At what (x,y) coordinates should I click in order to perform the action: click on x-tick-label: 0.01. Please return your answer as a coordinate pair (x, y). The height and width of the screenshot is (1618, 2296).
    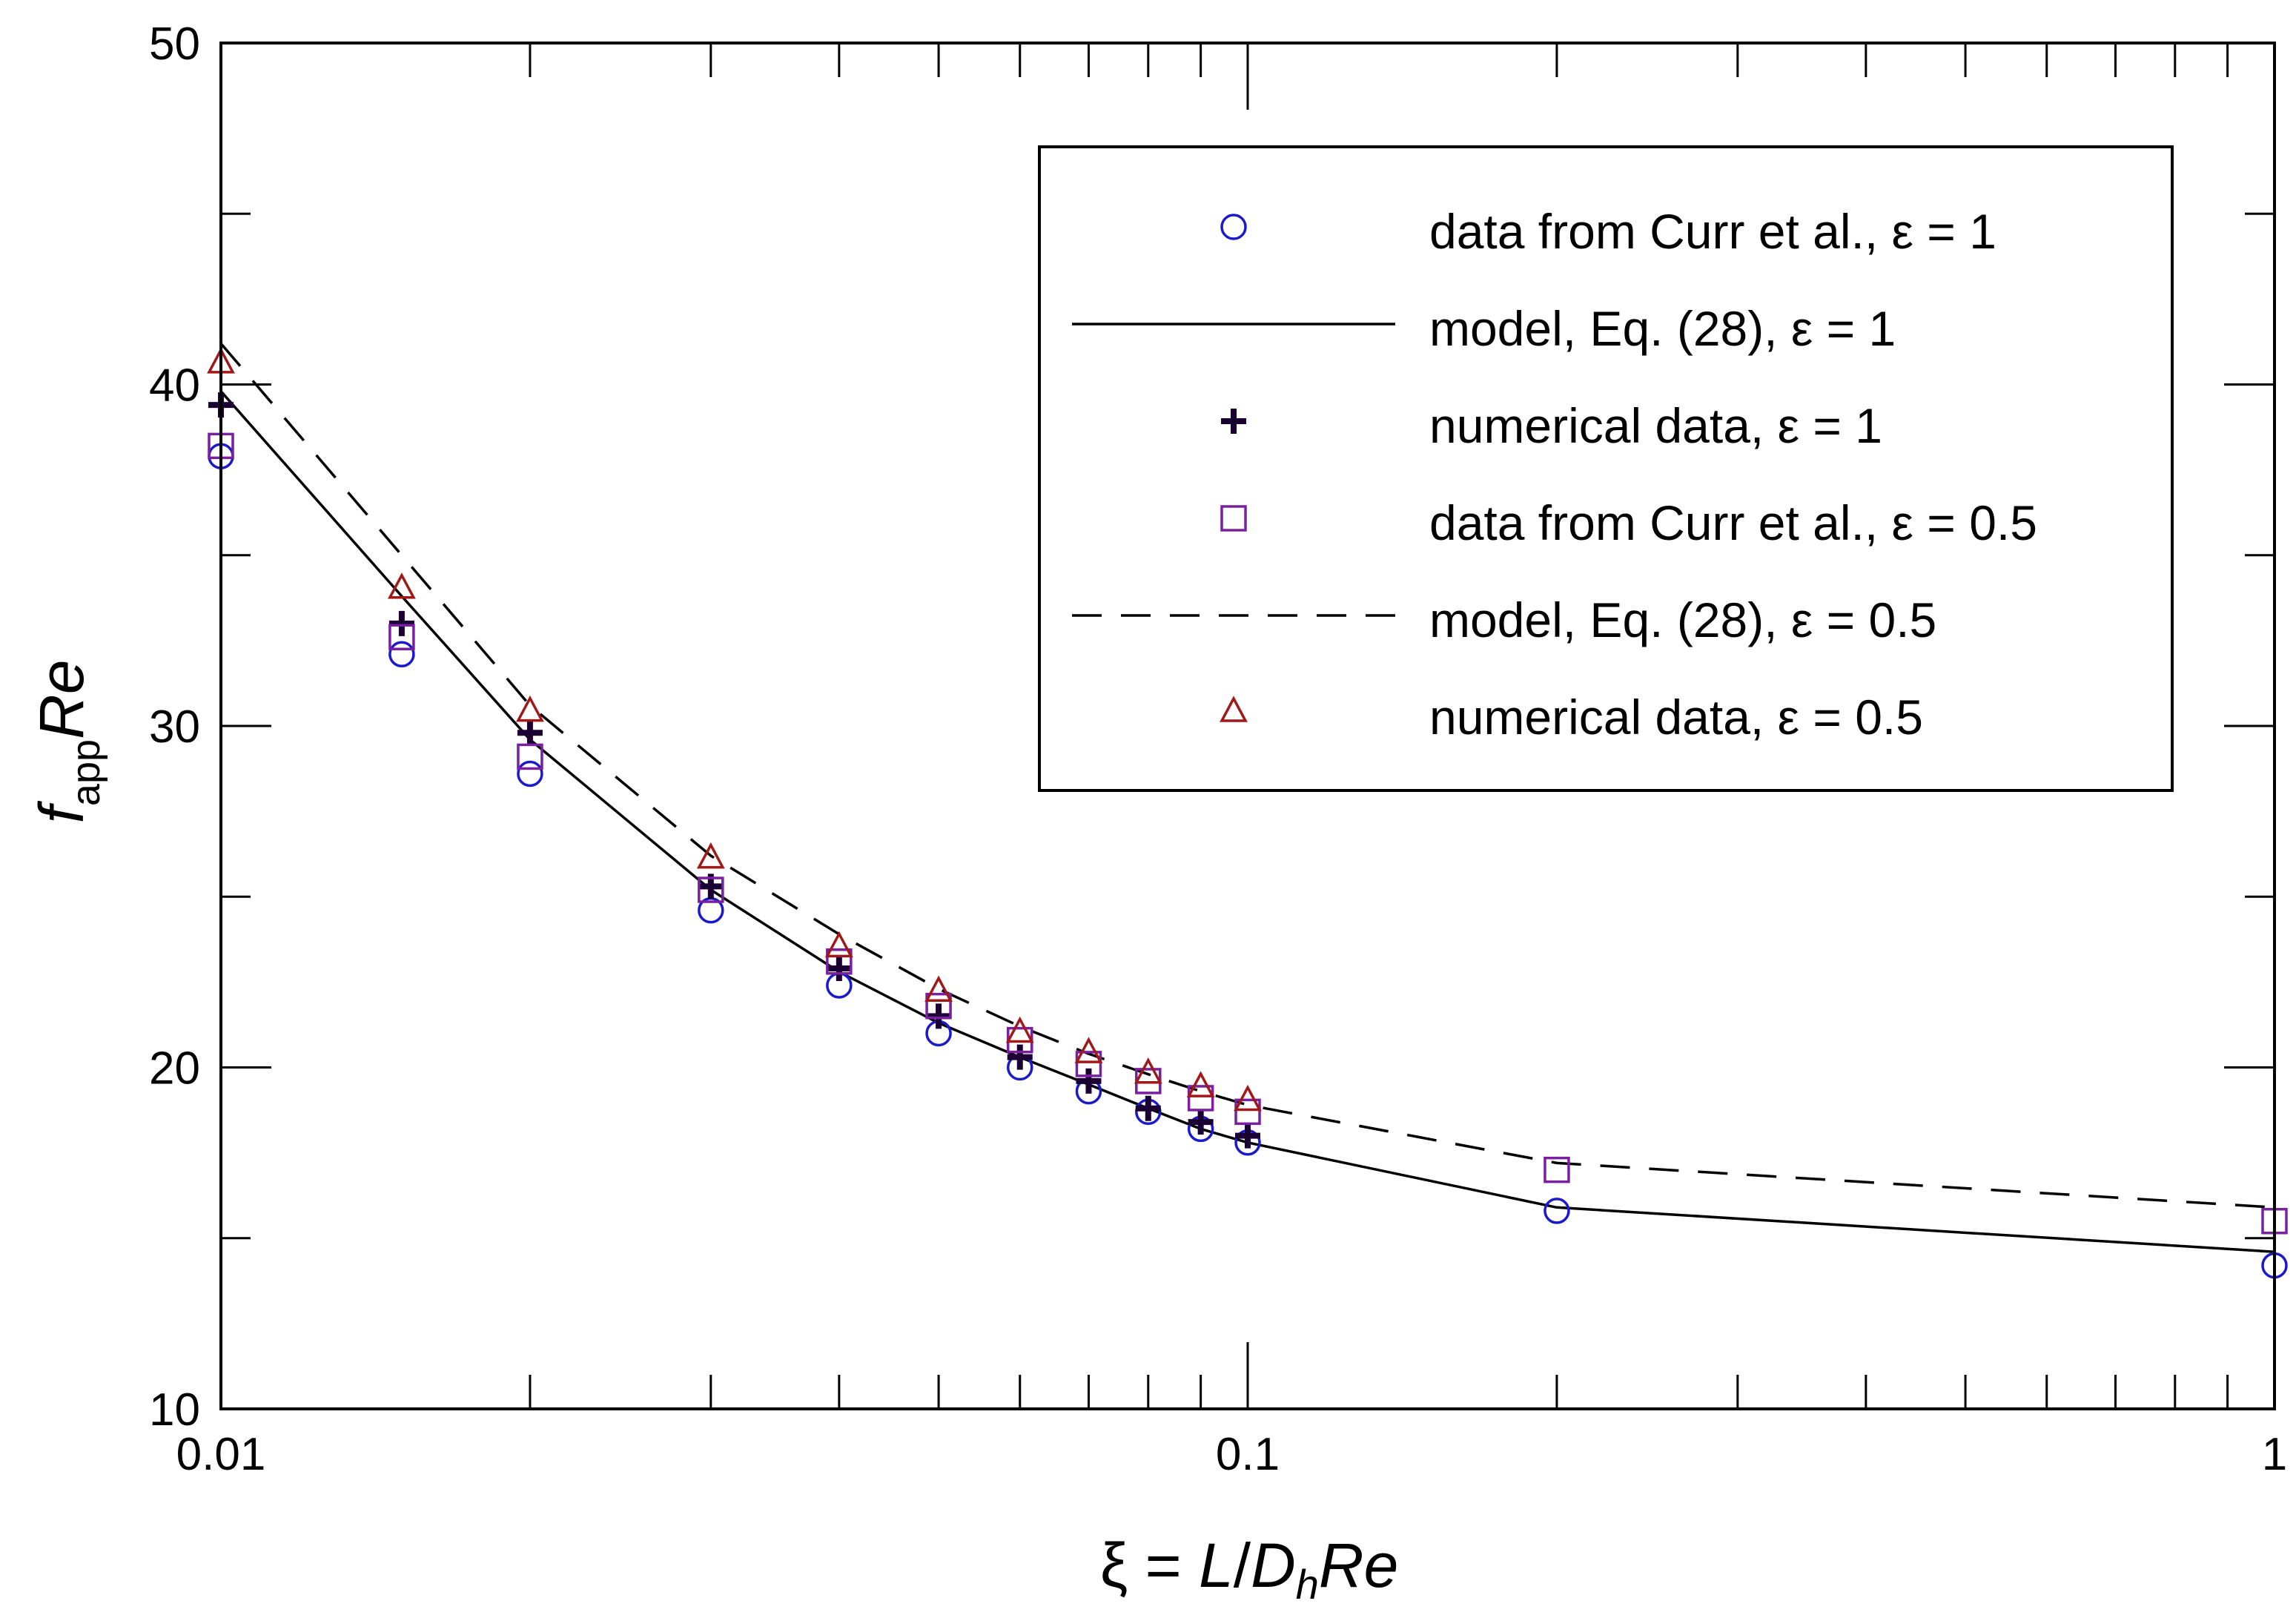
    Looking at the image, I should click on (221, 1454).